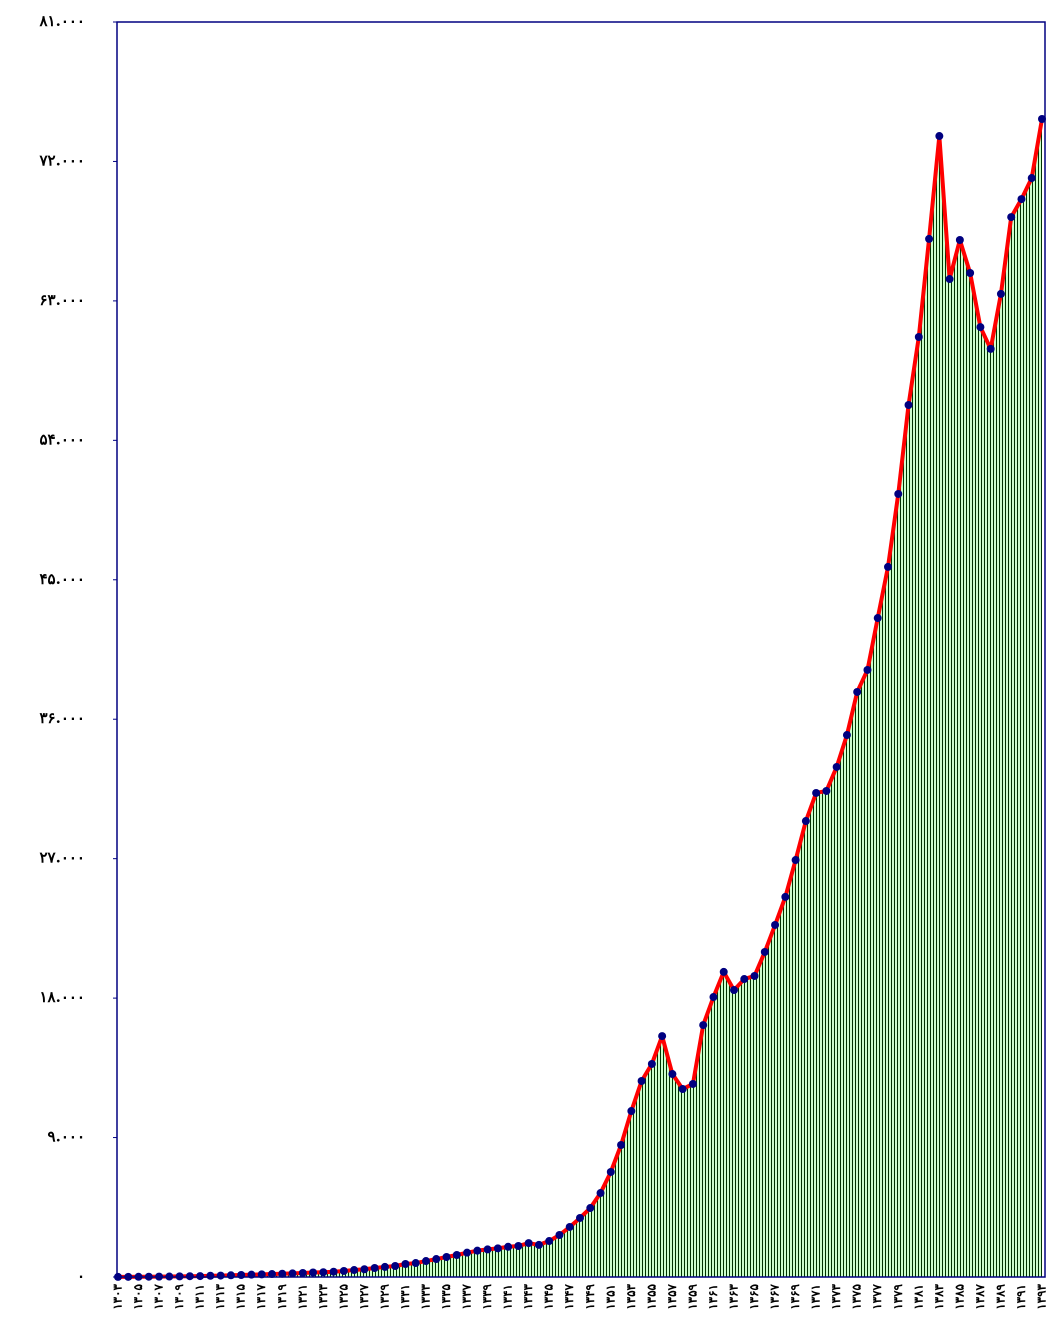 This screenshot has width=1050, height=1344. What do you see at coordinates (713, 1297) in the screenshot?
I see `x-tick-label: ۱۳۶۱` at bounding box center [713, 1297].